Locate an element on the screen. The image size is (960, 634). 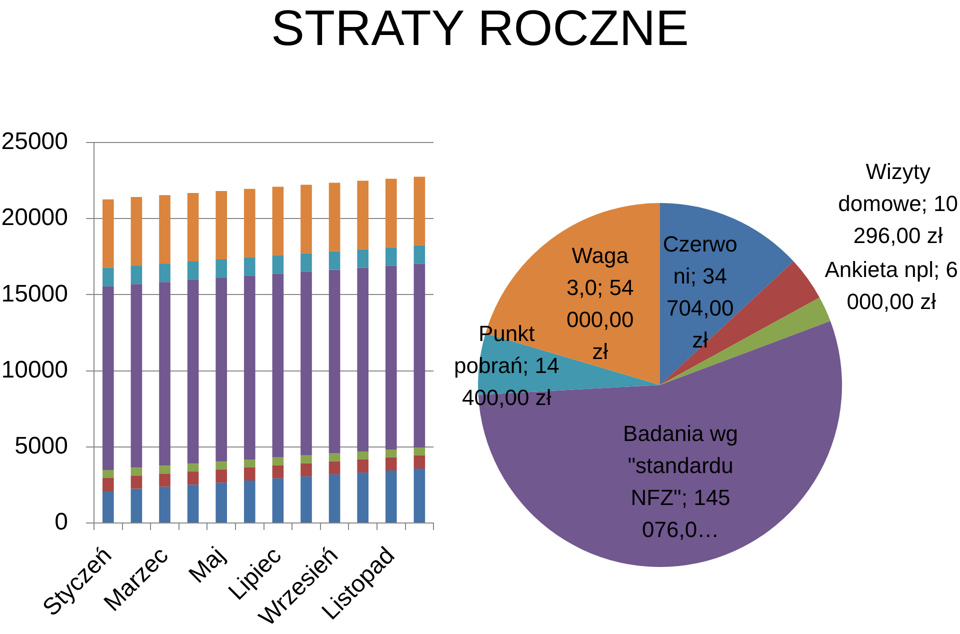
chart-title: STRATY ROCZNE is located at coordinates (480, 28).